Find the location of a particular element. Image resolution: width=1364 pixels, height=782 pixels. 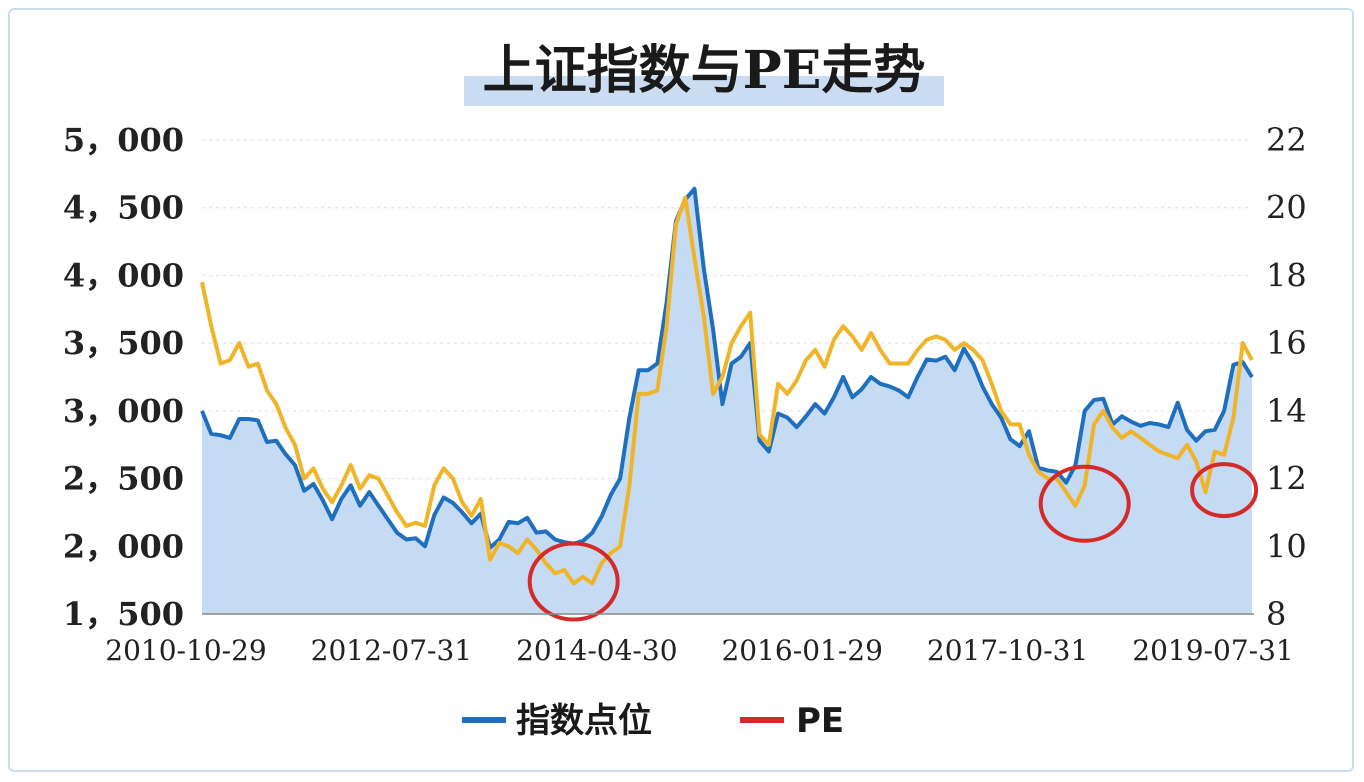

x-tick-label: 2012-07-31 is located at coordinates (391, 650).